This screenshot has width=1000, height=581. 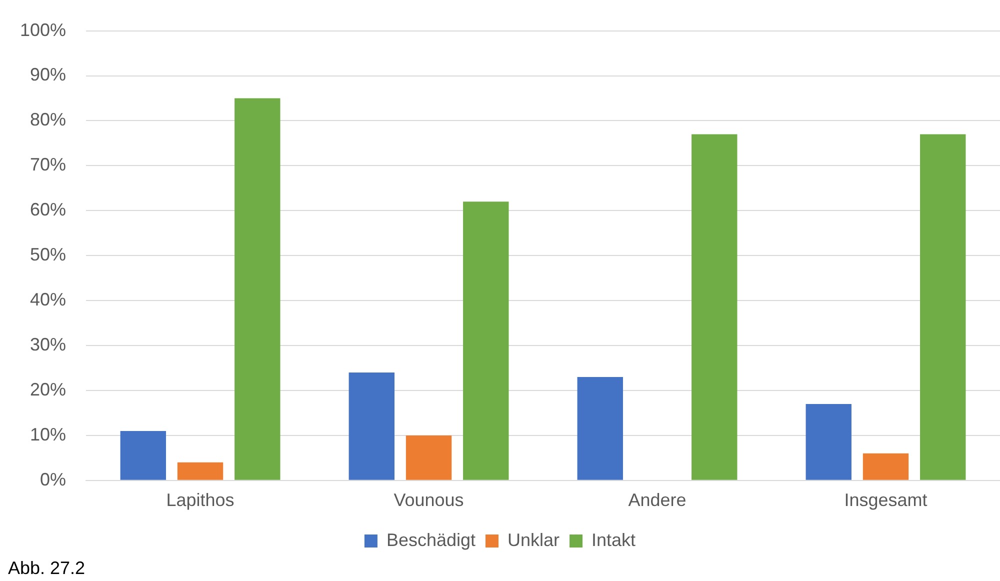 What do you see at coordinates (200, 500) in the screenshot?
I see `x-tick-label: Lapithos` at bounding box center [200, 500].